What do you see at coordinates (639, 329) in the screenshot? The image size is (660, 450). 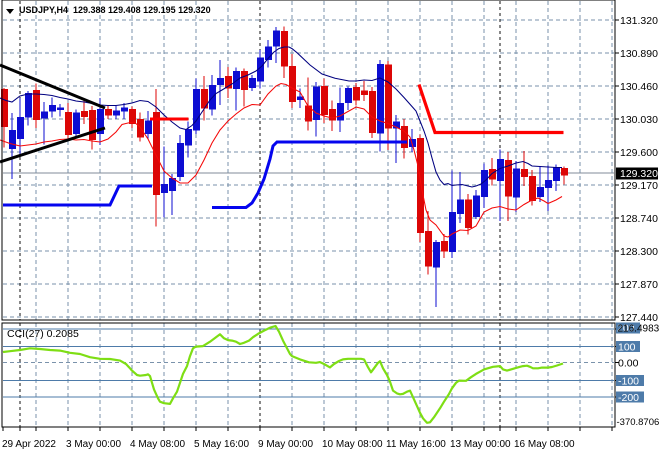 I see `svg-text: 216.4983` at bounding box center [639, 329].